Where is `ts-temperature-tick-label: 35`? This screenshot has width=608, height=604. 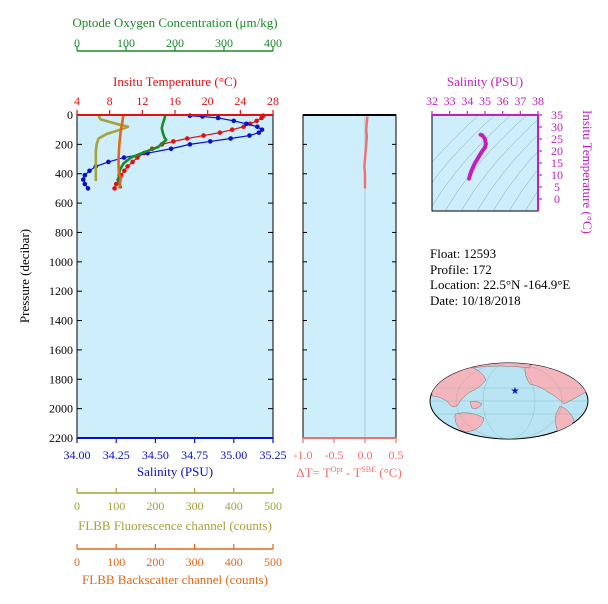
ts-temperature-tick-label: 35 is located at coordinates (557, 115).